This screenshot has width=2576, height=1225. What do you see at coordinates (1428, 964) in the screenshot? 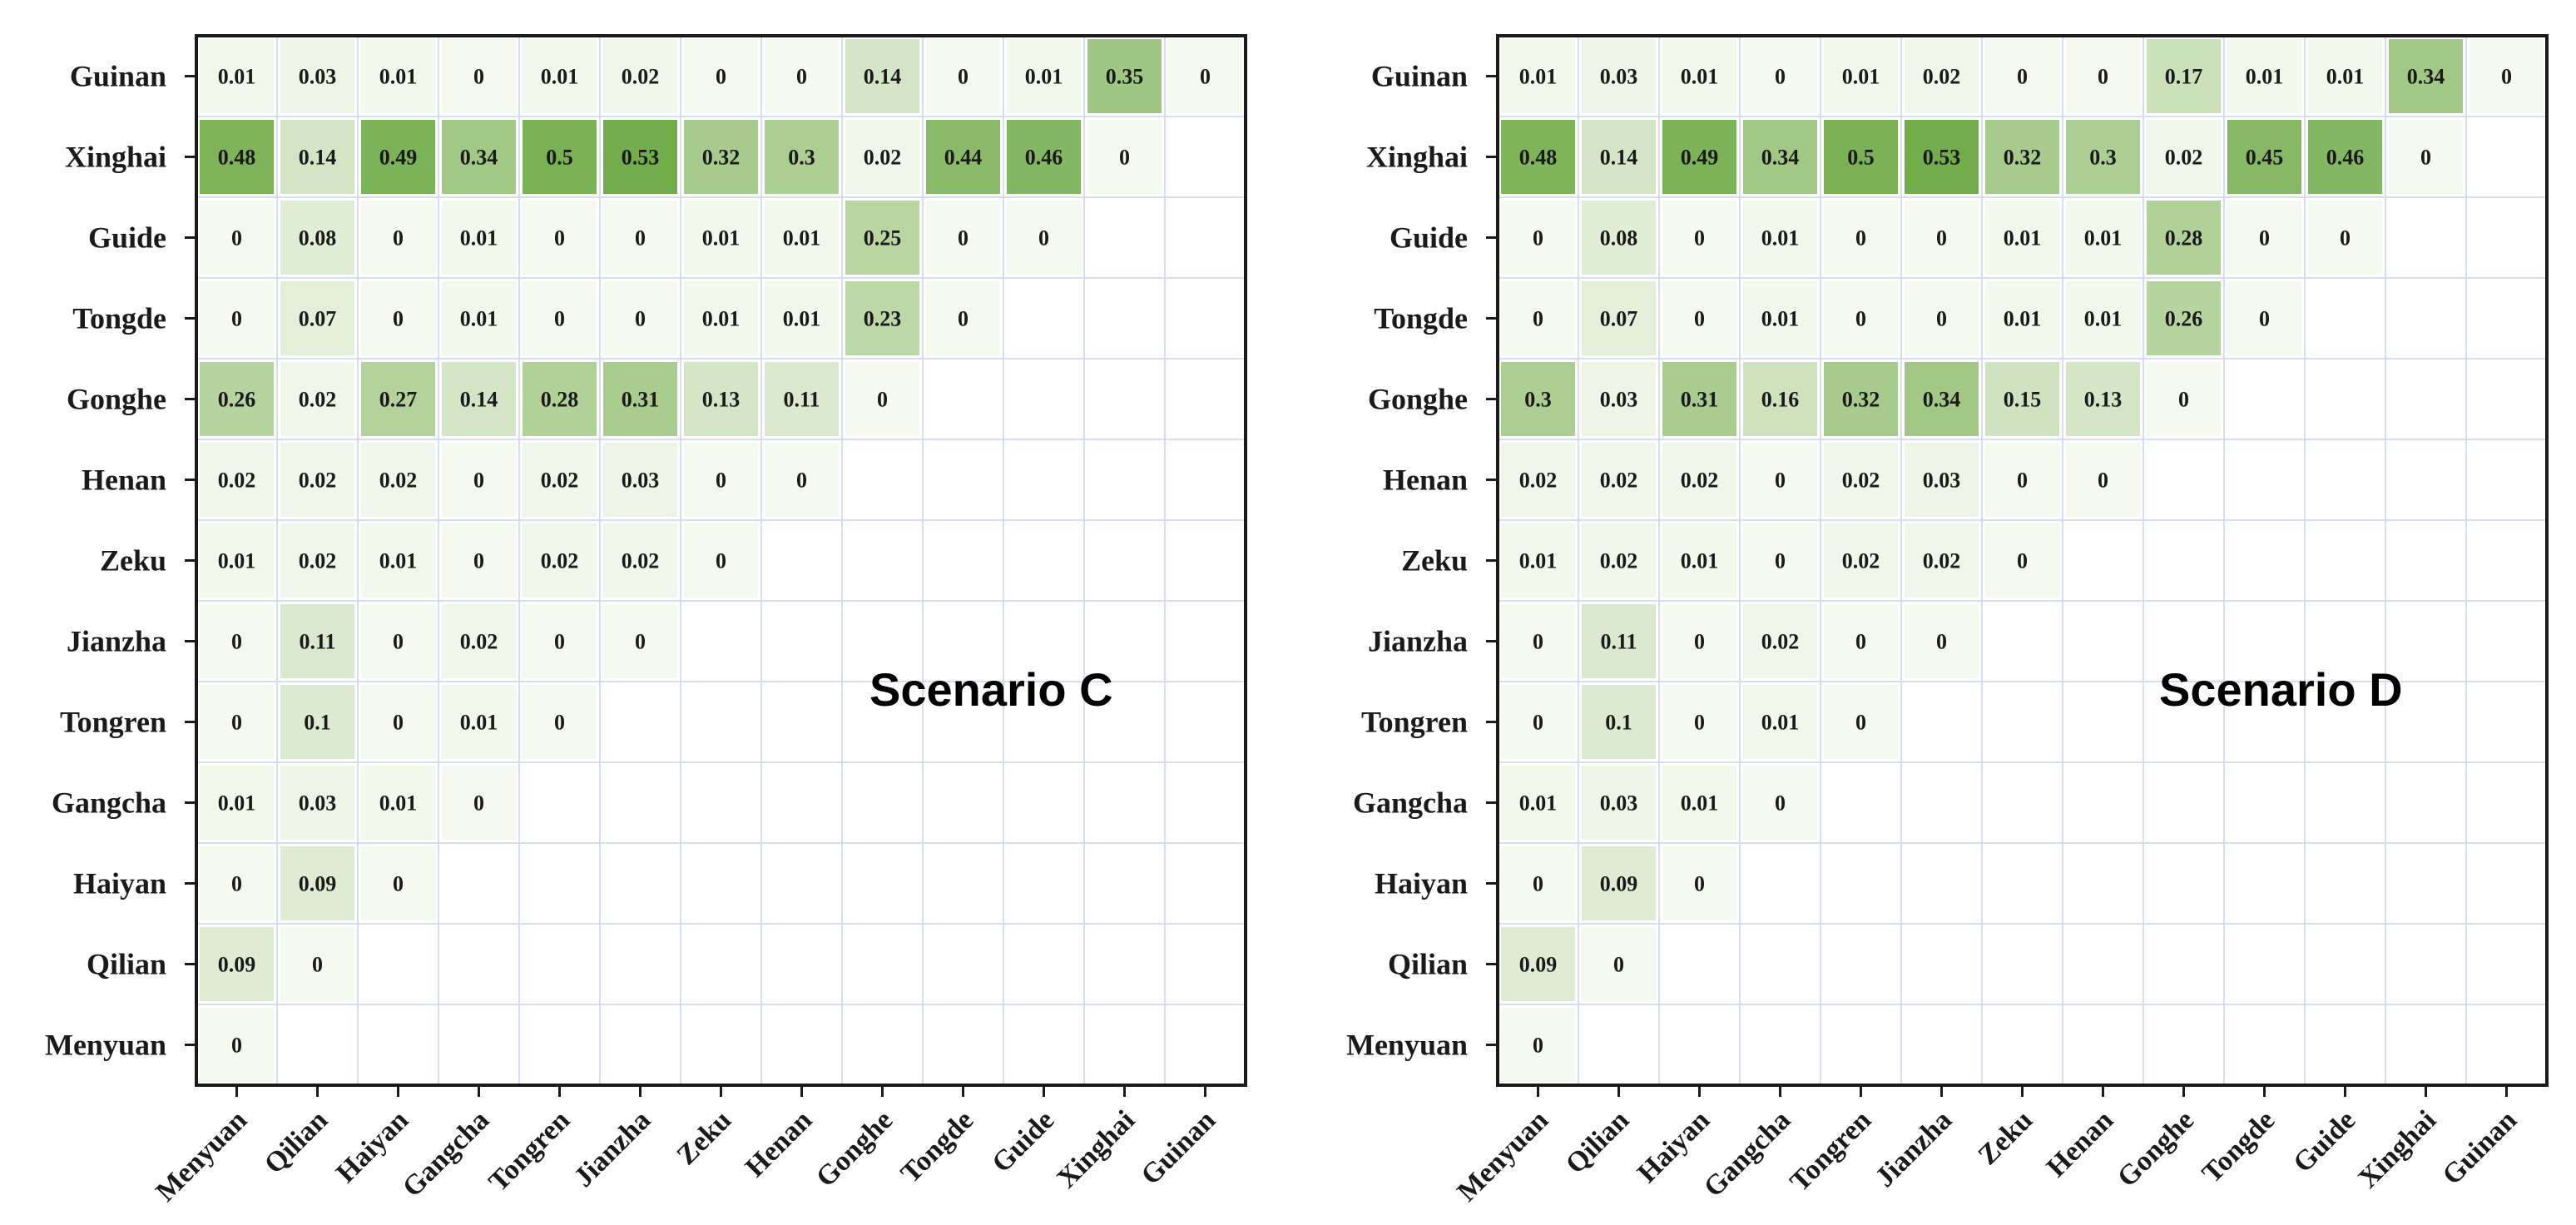
I see `y-tick-label: Qilian` at bounding box center [1428, 964].